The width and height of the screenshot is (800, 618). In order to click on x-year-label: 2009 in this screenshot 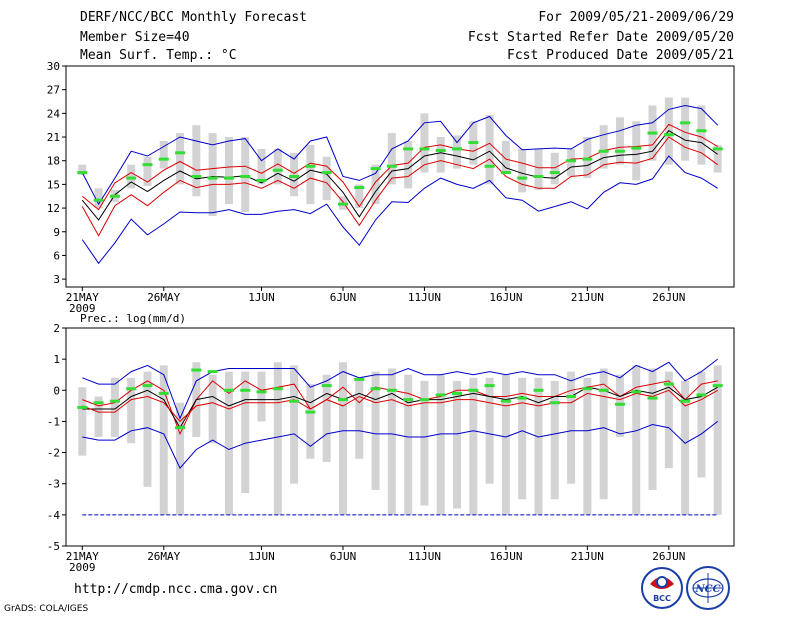, I will do `click(82, 567)`.